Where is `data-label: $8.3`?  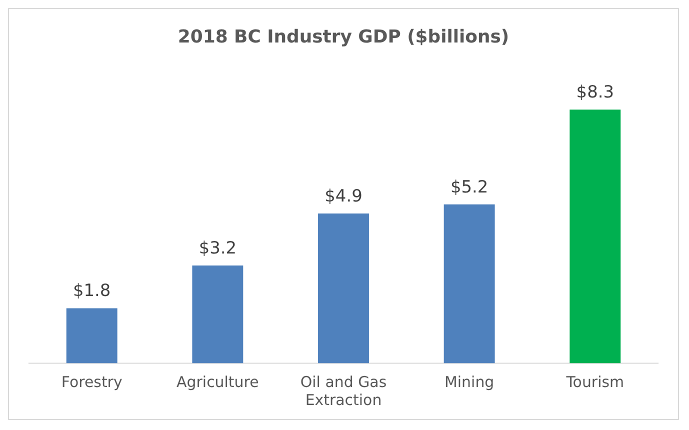
data-label: $8.3 is located at coordinates (595, 92).